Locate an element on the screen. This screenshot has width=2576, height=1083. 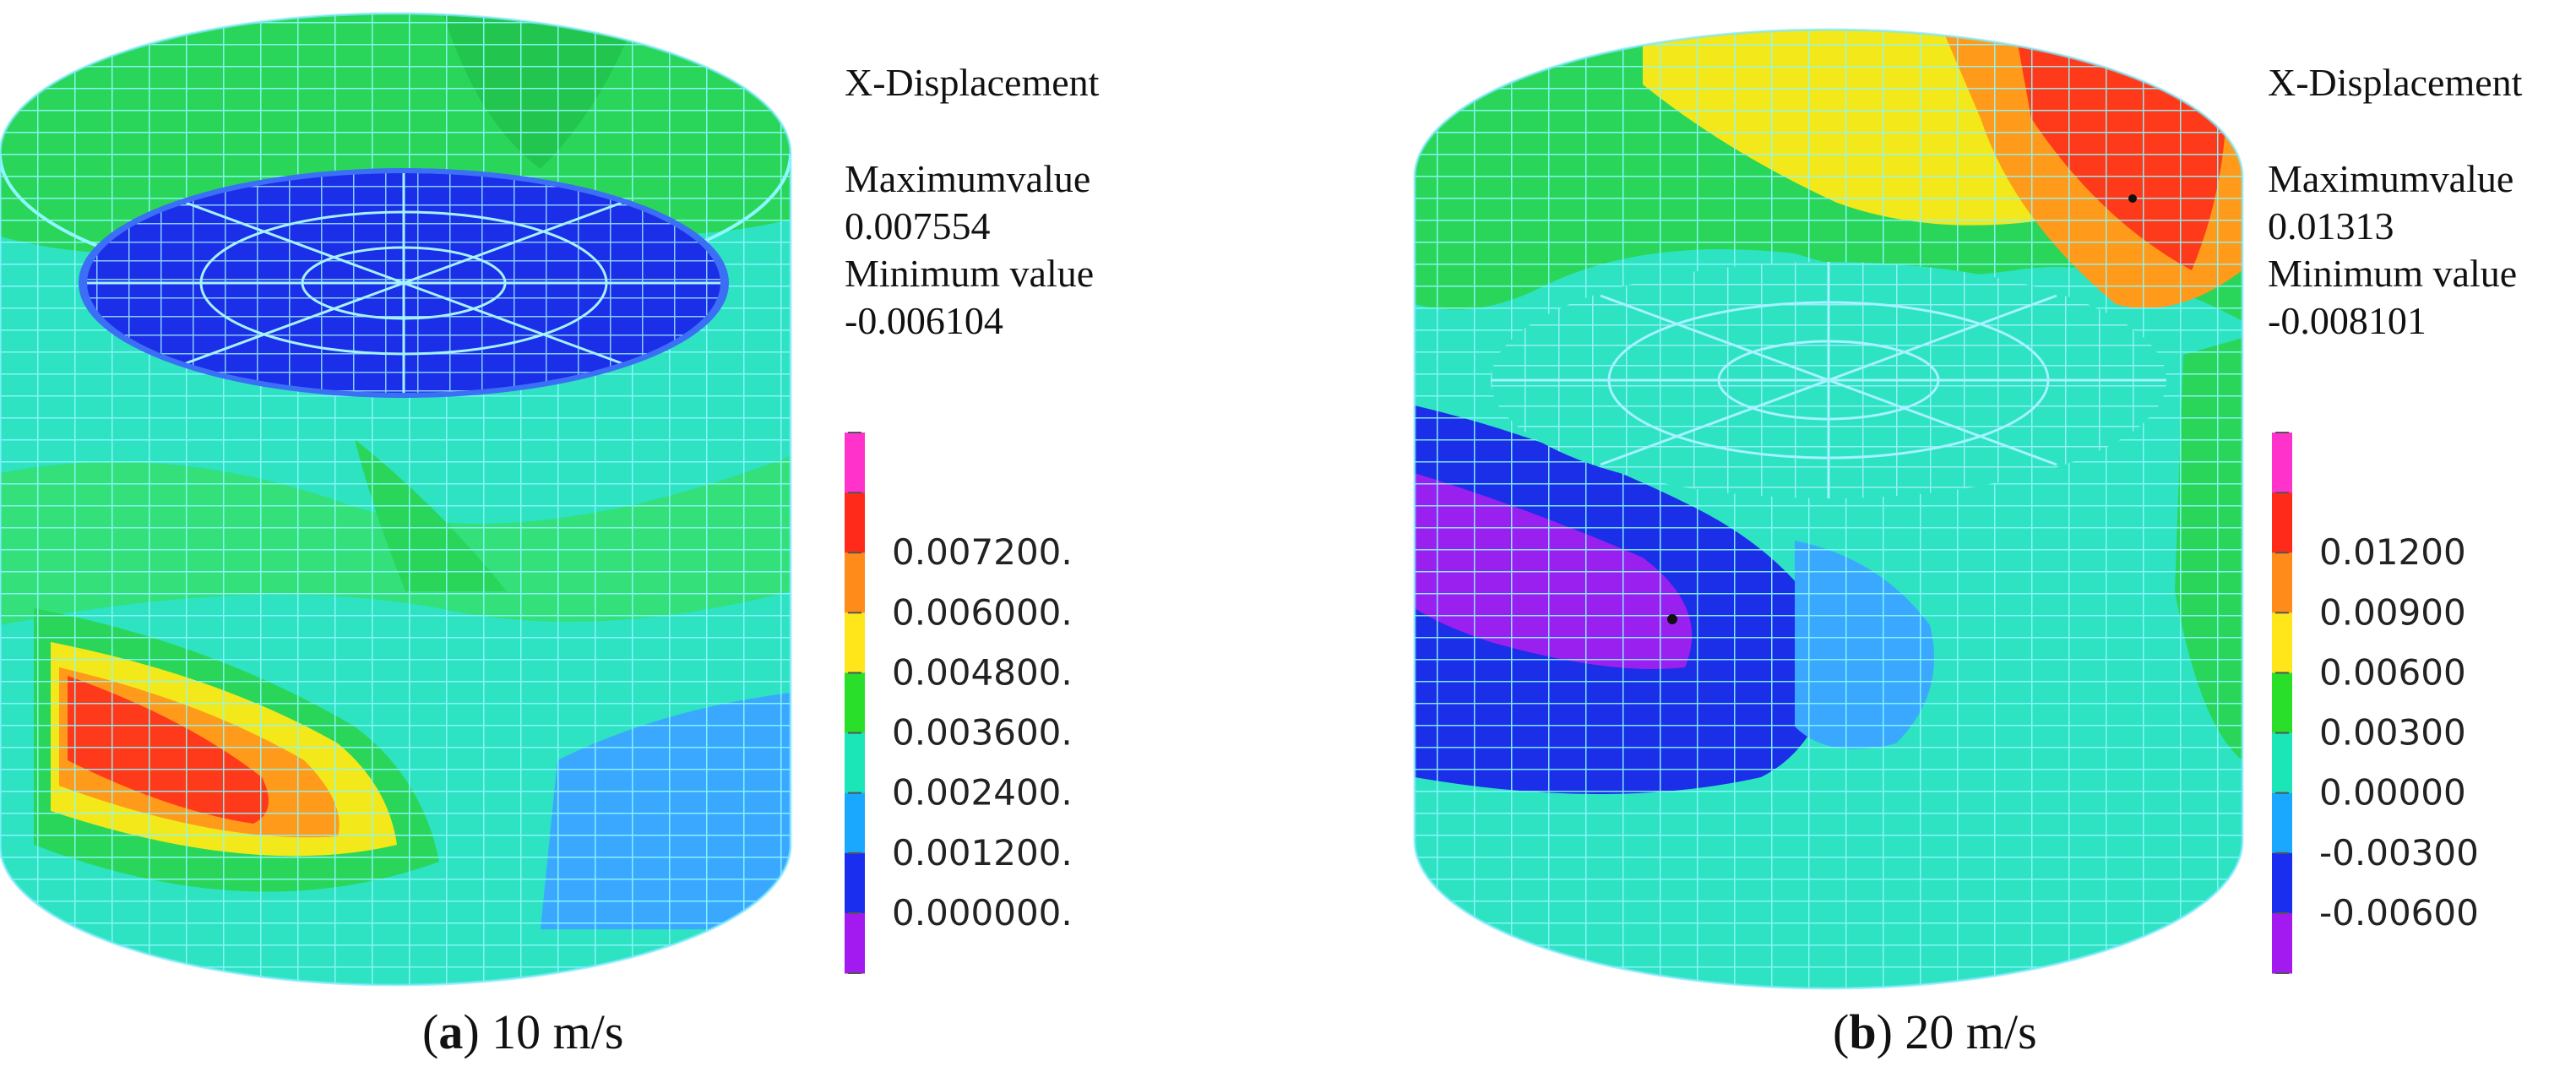
legend-label: 0.00600 is located at coordinates (2392, 672).